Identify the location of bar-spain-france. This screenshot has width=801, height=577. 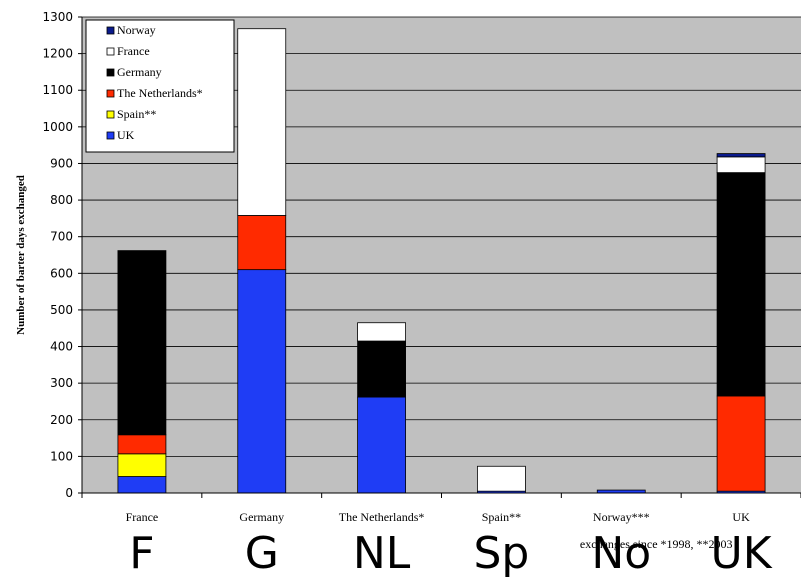
(501, 478).